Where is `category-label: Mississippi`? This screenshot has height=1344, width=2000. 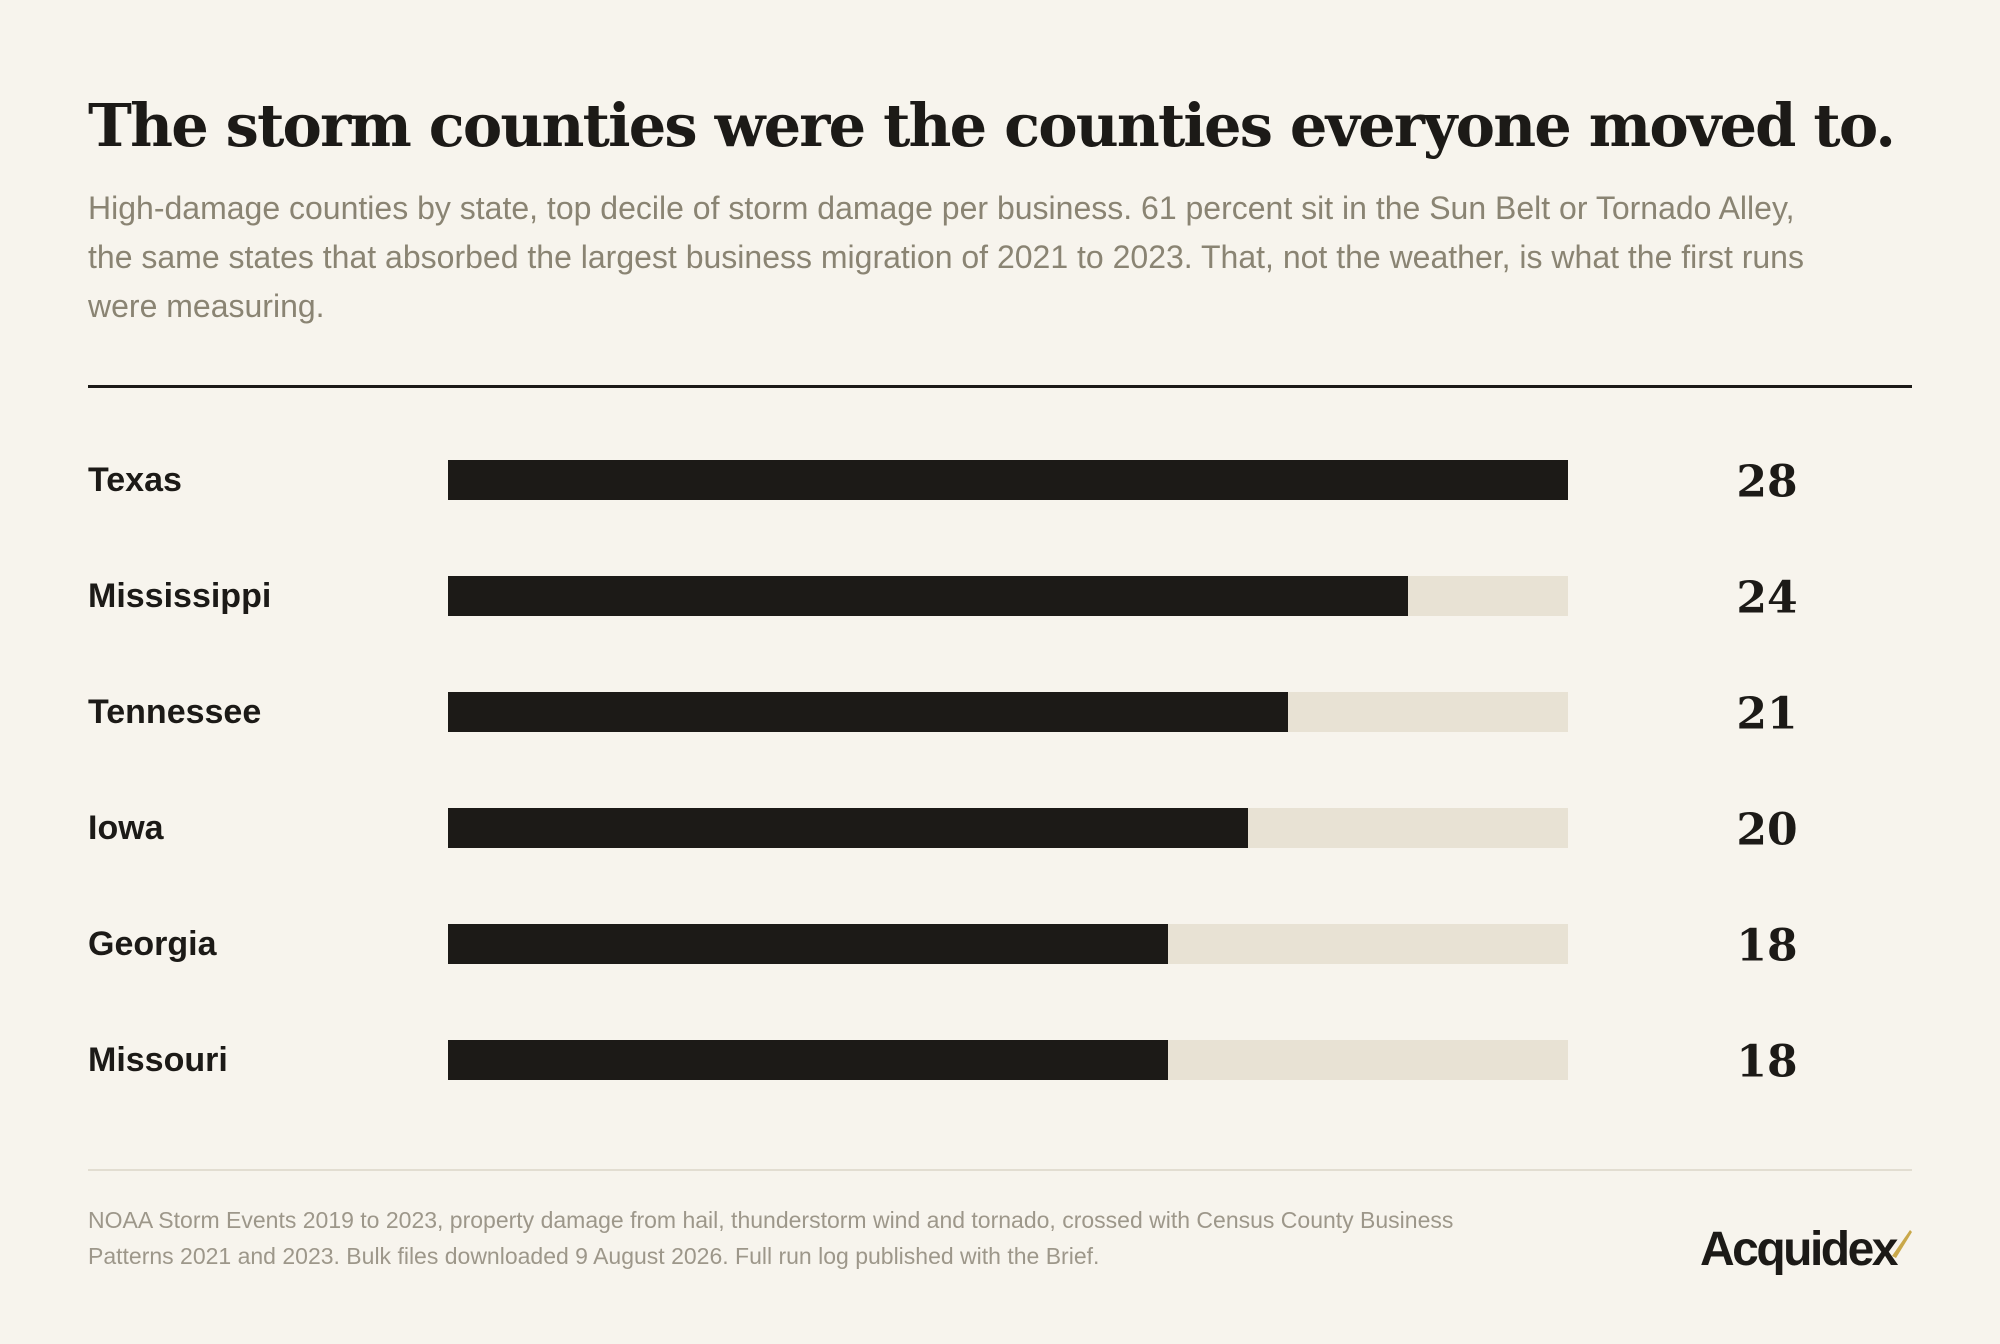
category-label: Mississippi is located at coordinates (179, 596).